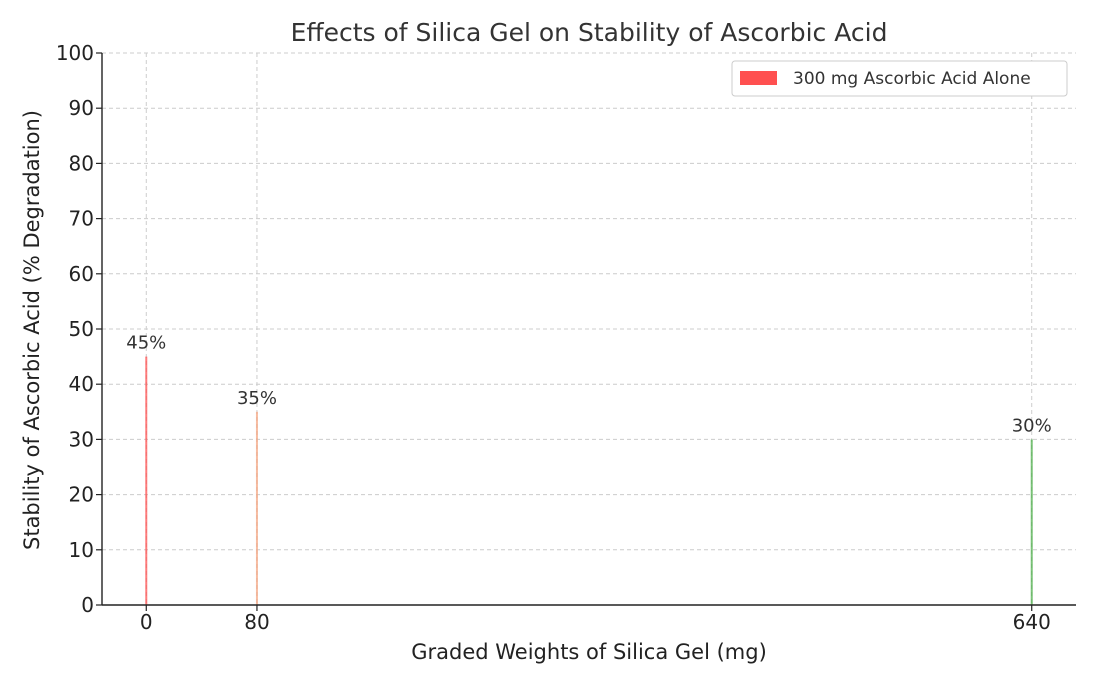 This screenshot has height=685, width=1097. I want to click on y-tick-label: 40, so click(81, 384).